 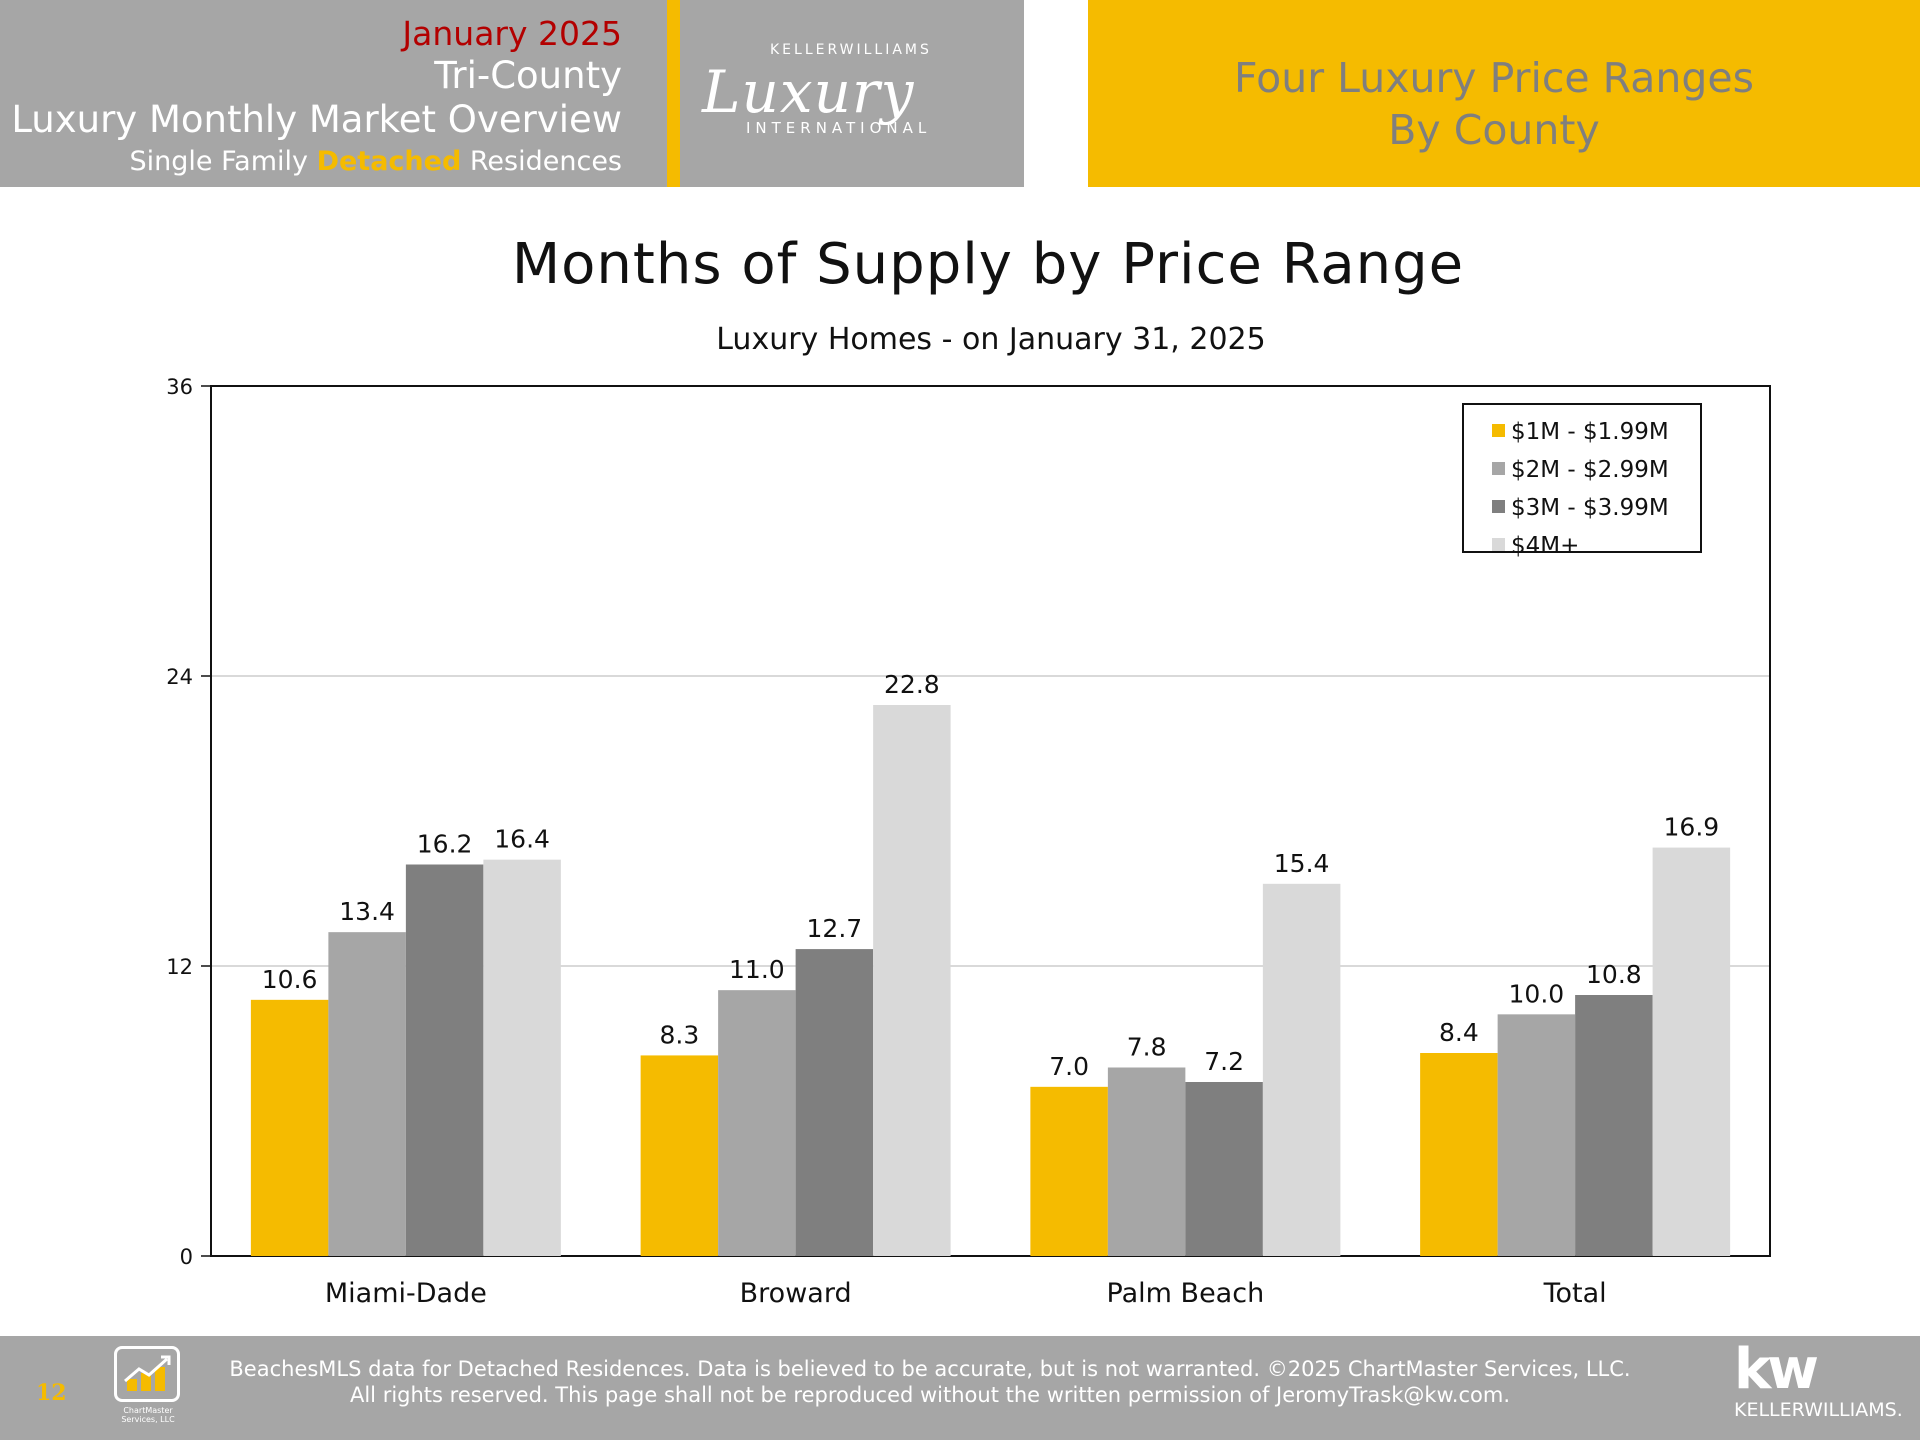 I want to click on bar-value-label: 13.4, so click(x=367, y=911).